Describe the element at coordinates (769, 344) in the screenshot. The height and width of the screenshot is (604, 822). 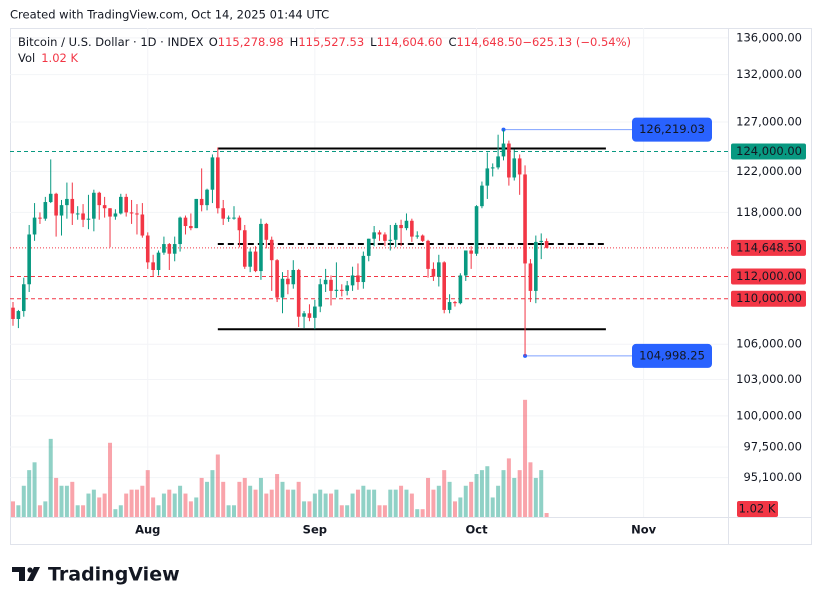
I see `y-tick-label: 106,000.00` at that location.